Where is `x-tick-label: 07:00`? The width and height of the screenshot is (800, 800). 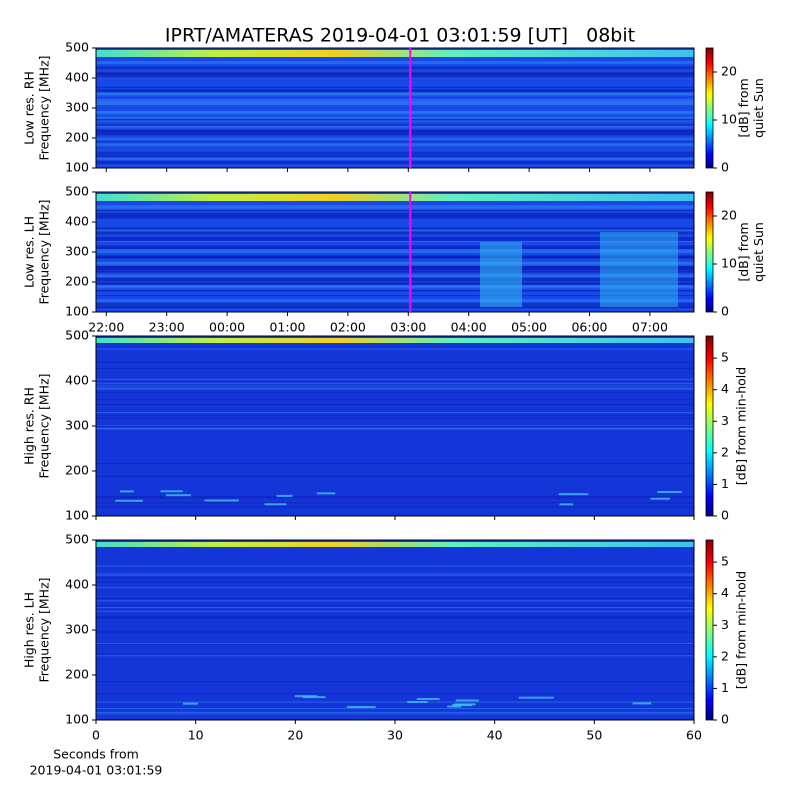 x-tick-label: 07:00 is located at coordinates (650, 327).